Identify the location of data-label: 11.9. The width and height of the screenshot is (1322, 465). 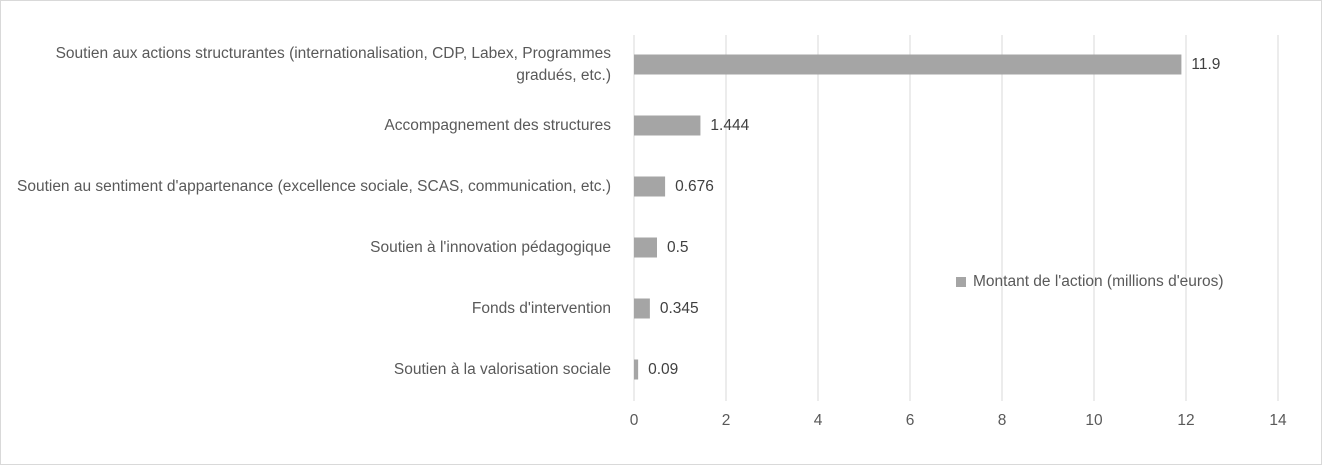
(1206, 64).